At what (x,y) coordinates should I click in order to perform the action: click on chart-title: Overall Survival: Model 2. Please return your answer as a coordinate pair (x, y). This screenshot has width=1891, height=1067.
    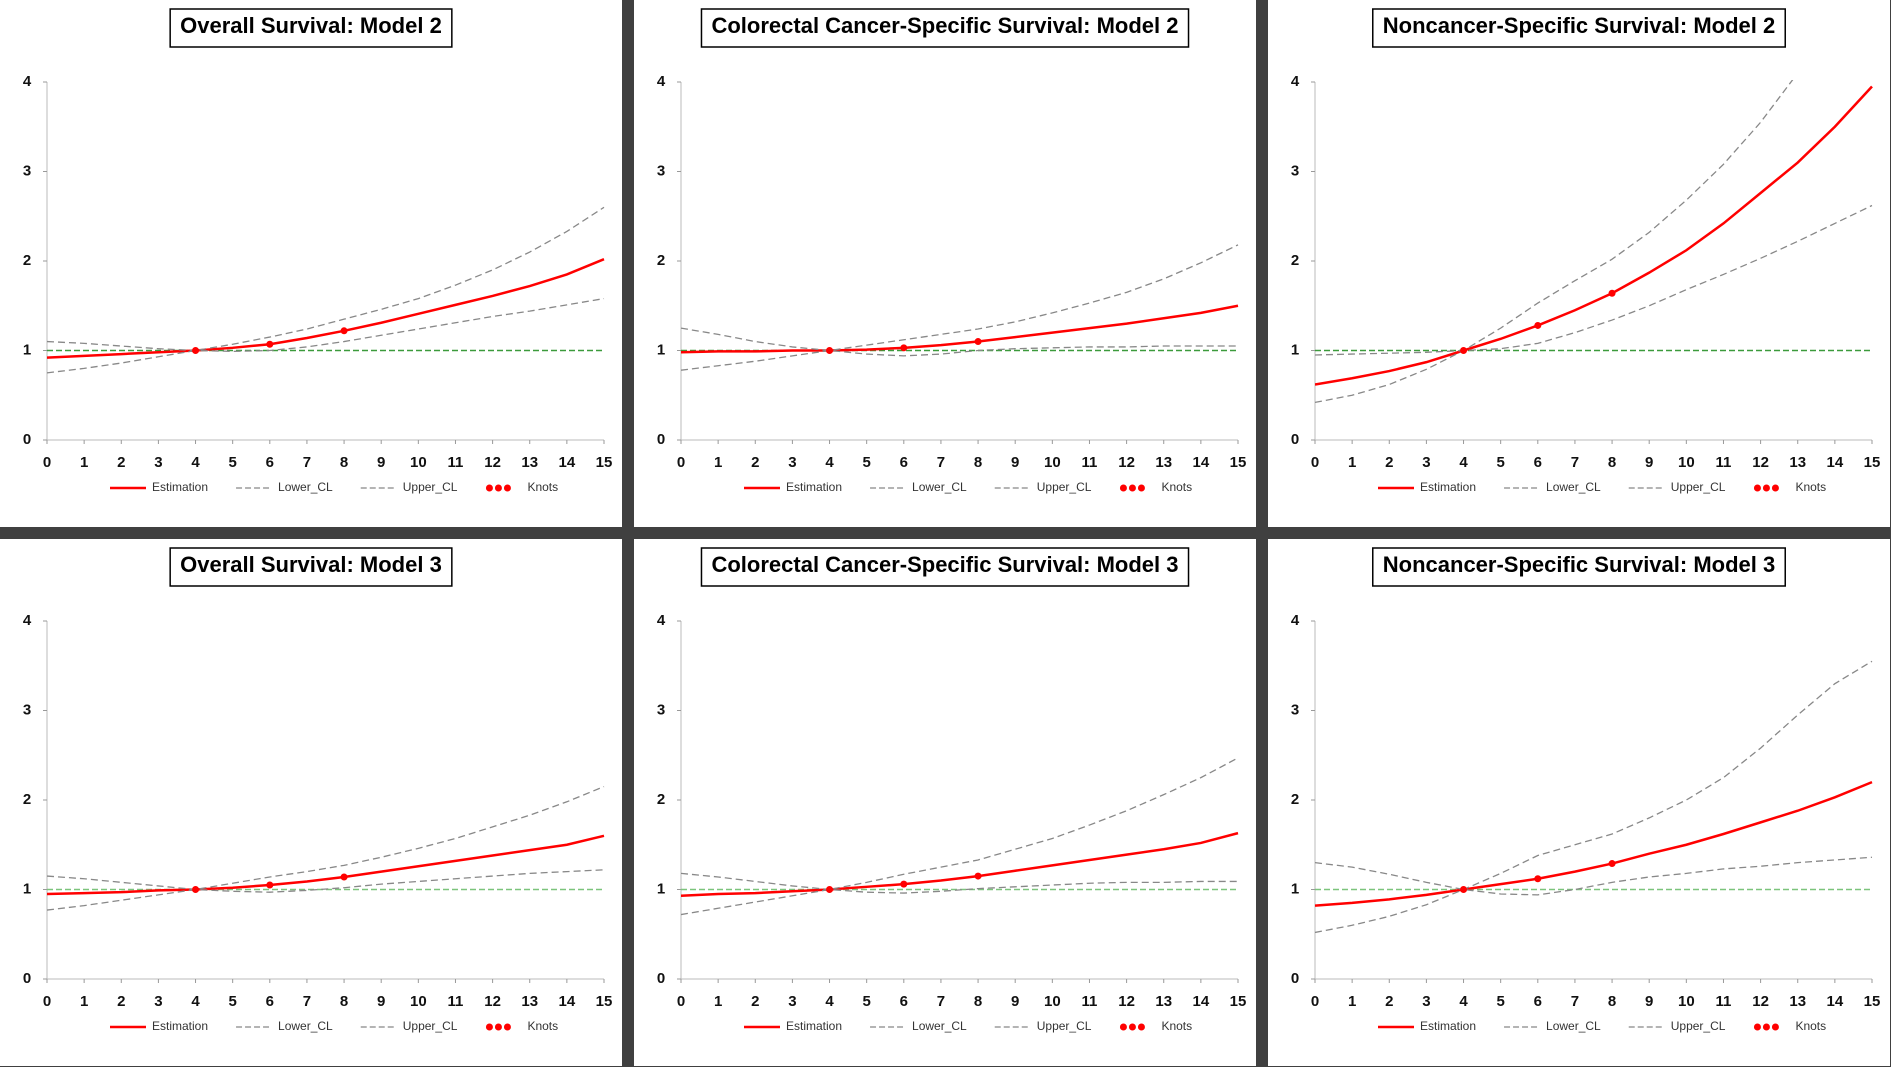
    Looking at the image, I should click on (311, 25).